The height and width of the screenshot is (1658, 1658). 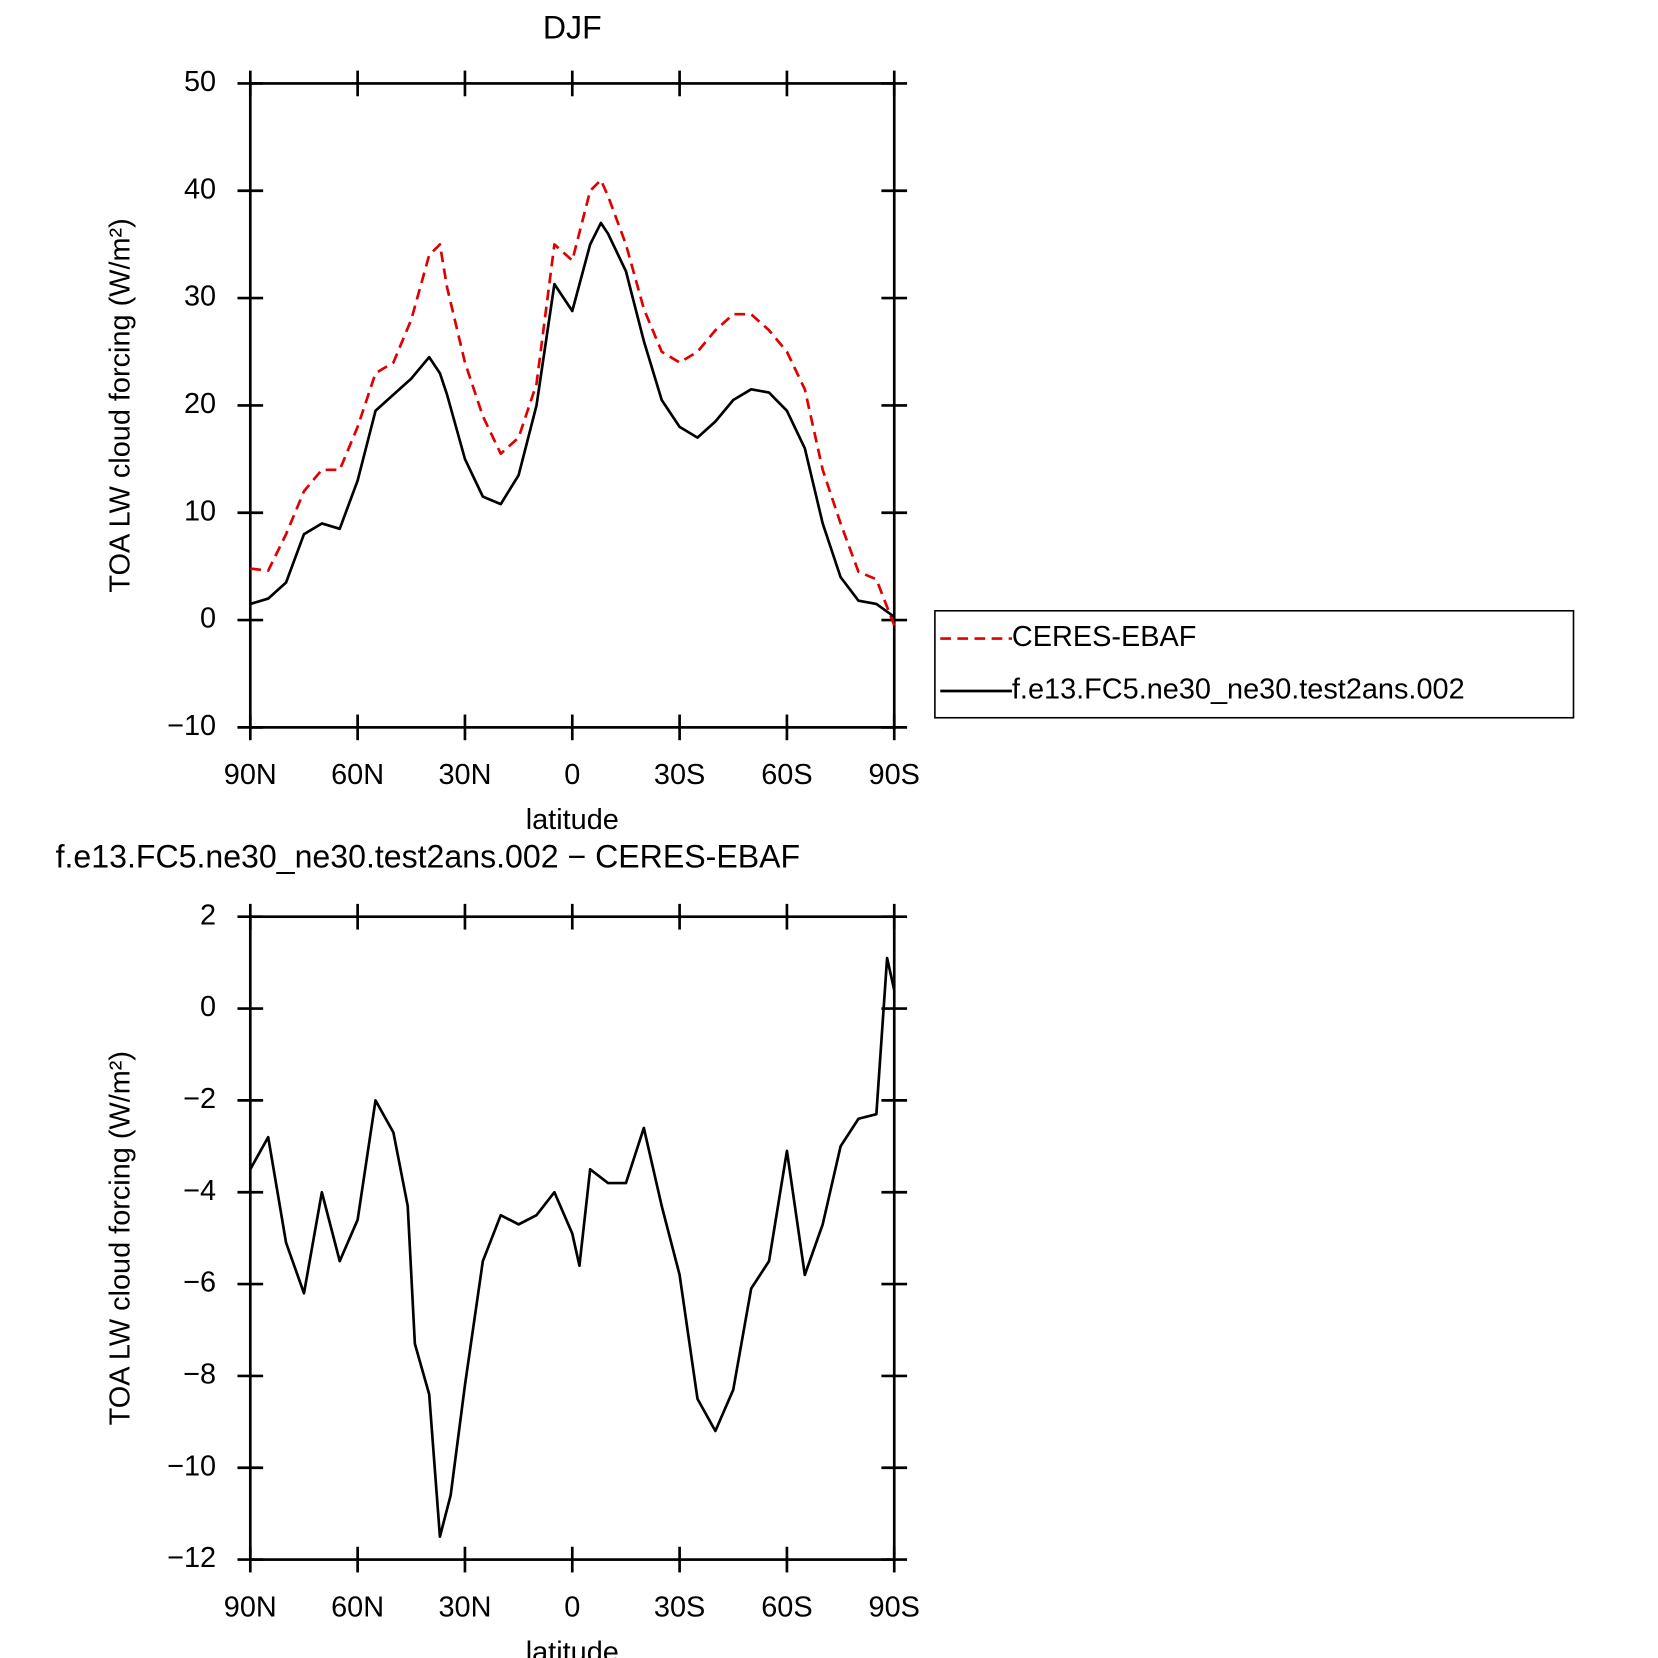 What do you see at coordinates (199, 1283) in the screenshot?
I see `y-tick-label: −6` at bounding box center [199, 1283].